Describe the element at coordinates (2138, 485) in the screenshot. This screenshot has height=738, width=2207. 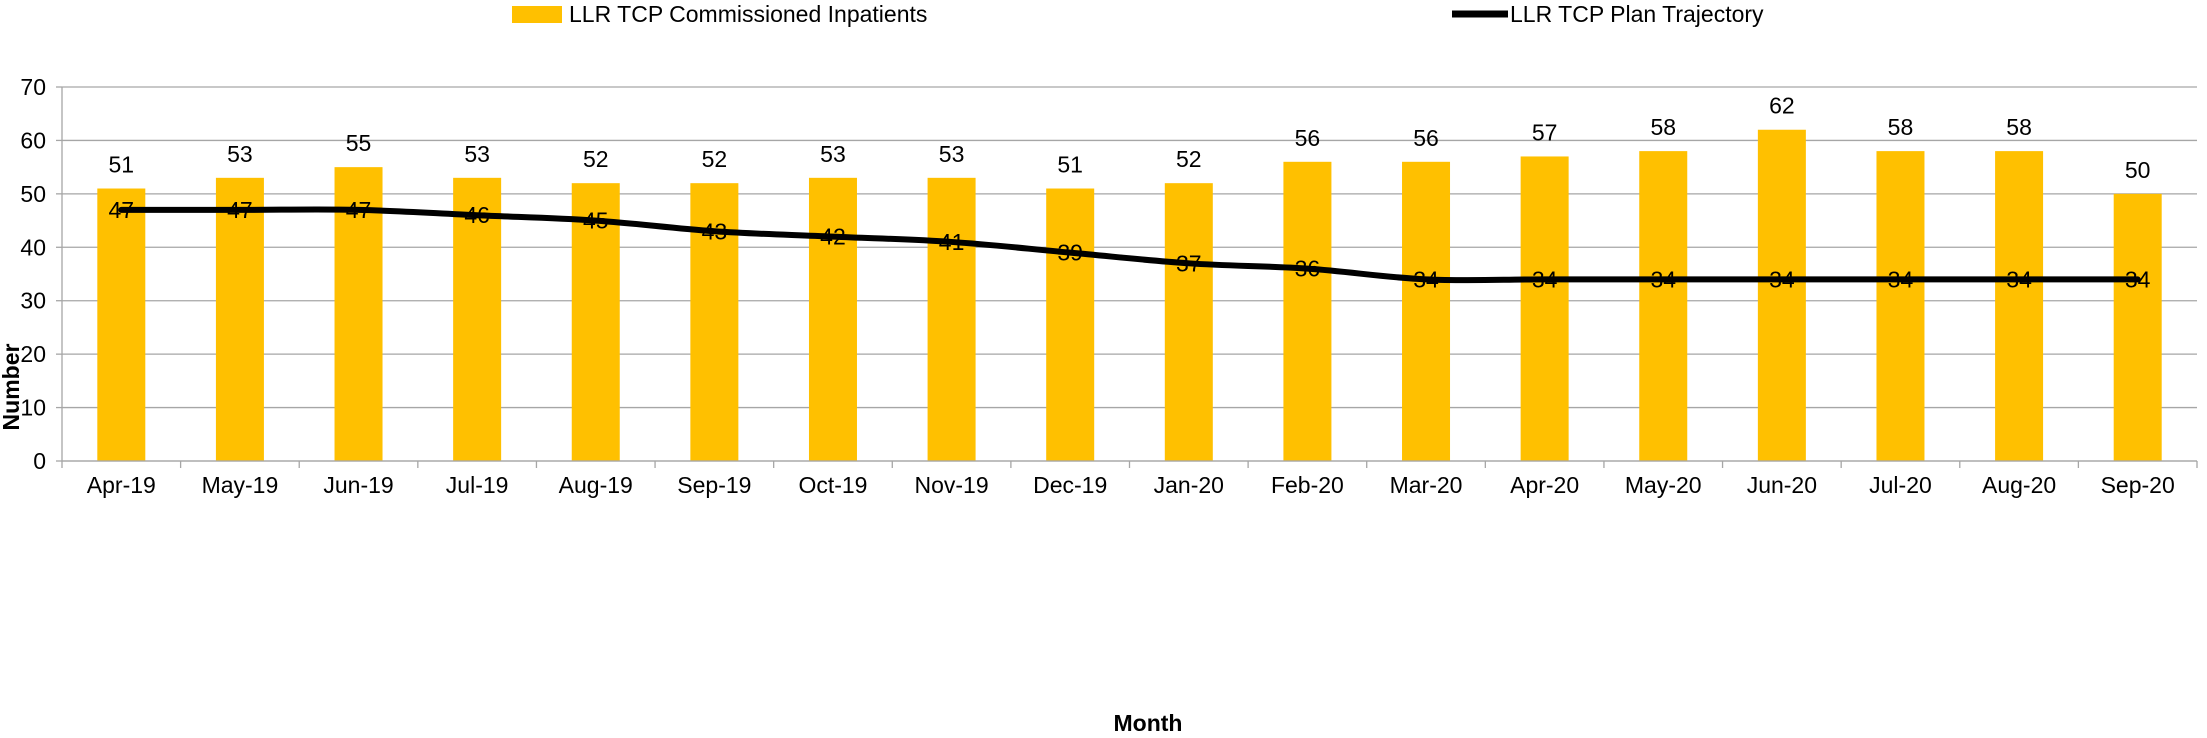
I see `x-tick-label: Sep-20` at that location.